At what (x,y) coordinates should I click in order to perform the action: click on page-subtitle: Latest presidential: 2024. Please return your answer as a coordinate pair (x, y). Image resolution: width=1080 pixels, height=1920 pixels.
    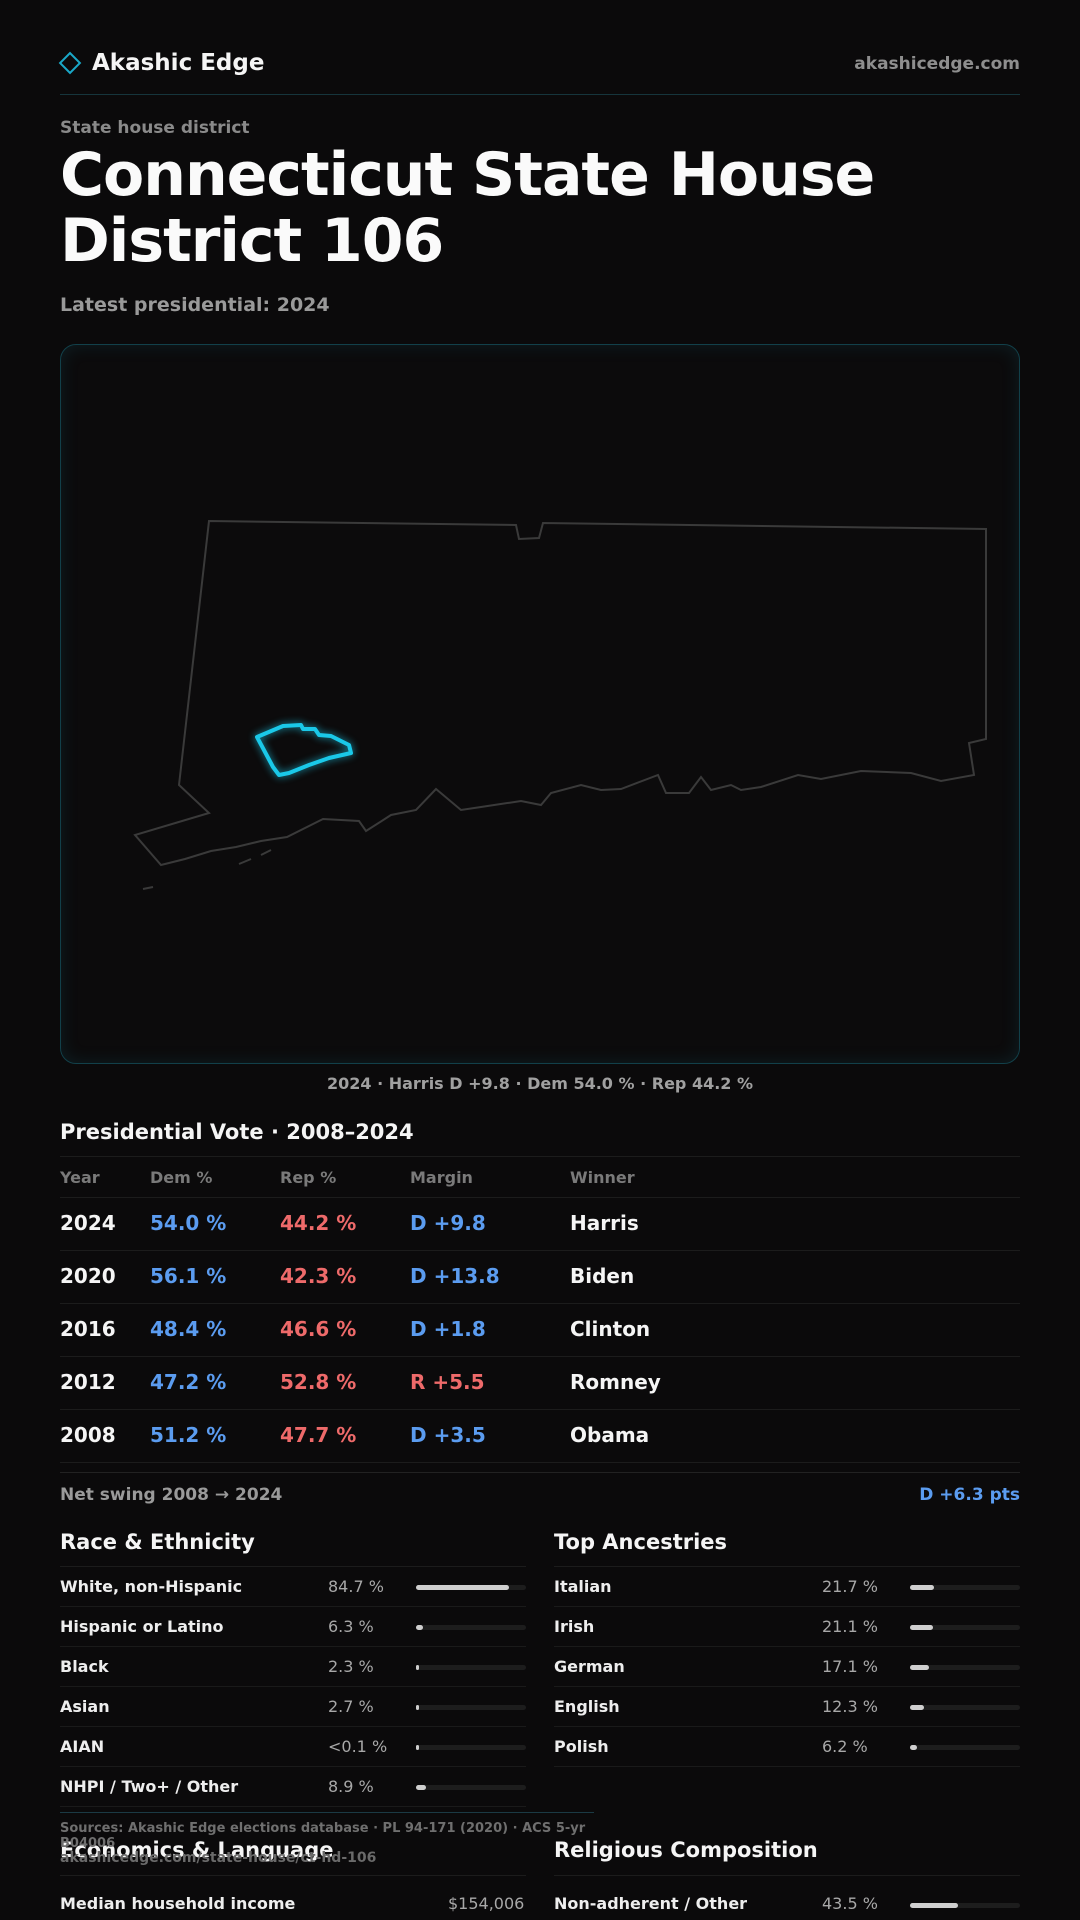
    Looking at the image, I should click on (195, 305).